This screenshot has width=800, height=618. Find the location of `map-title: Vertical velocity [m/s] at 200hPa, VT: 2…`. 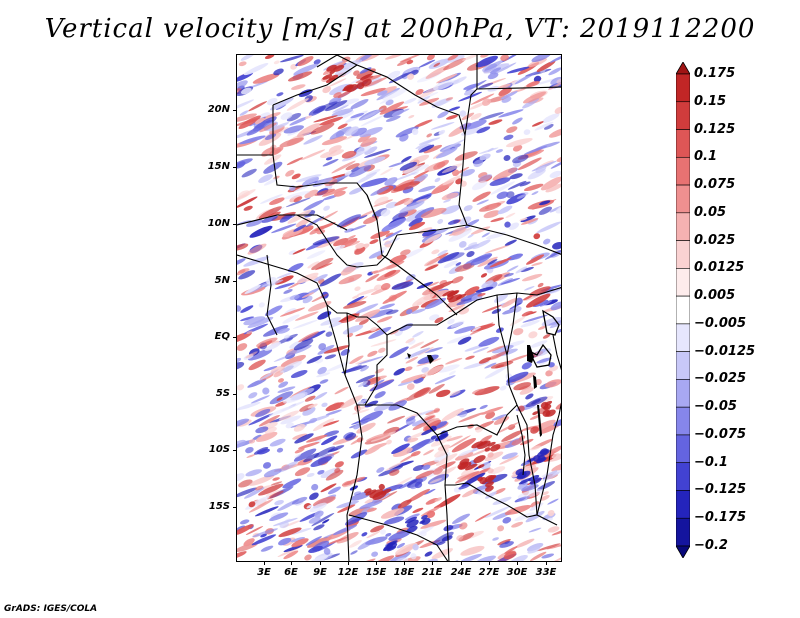

map-title: Vertical velocity [m/s] at 200hPa, VT: 2… is located at coordinates (400, 29).